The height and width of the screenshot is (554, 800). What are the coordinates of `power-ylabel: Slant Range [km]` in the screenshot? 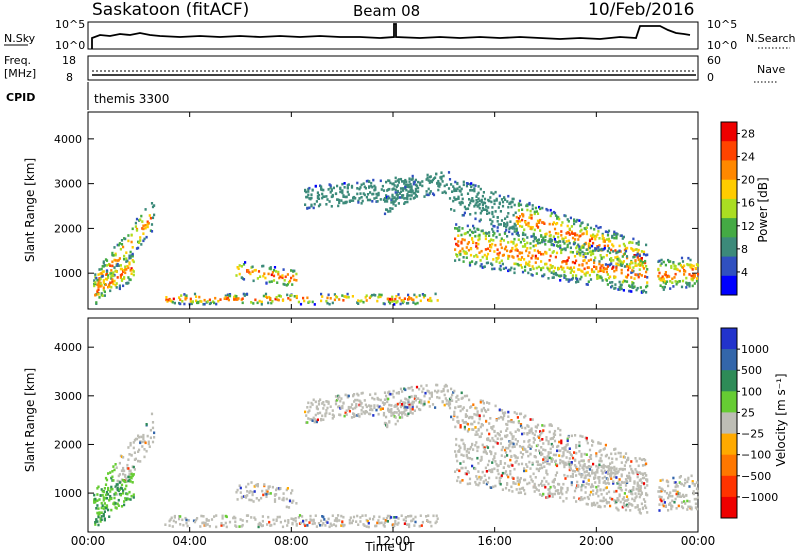 It's located at (30, 210).